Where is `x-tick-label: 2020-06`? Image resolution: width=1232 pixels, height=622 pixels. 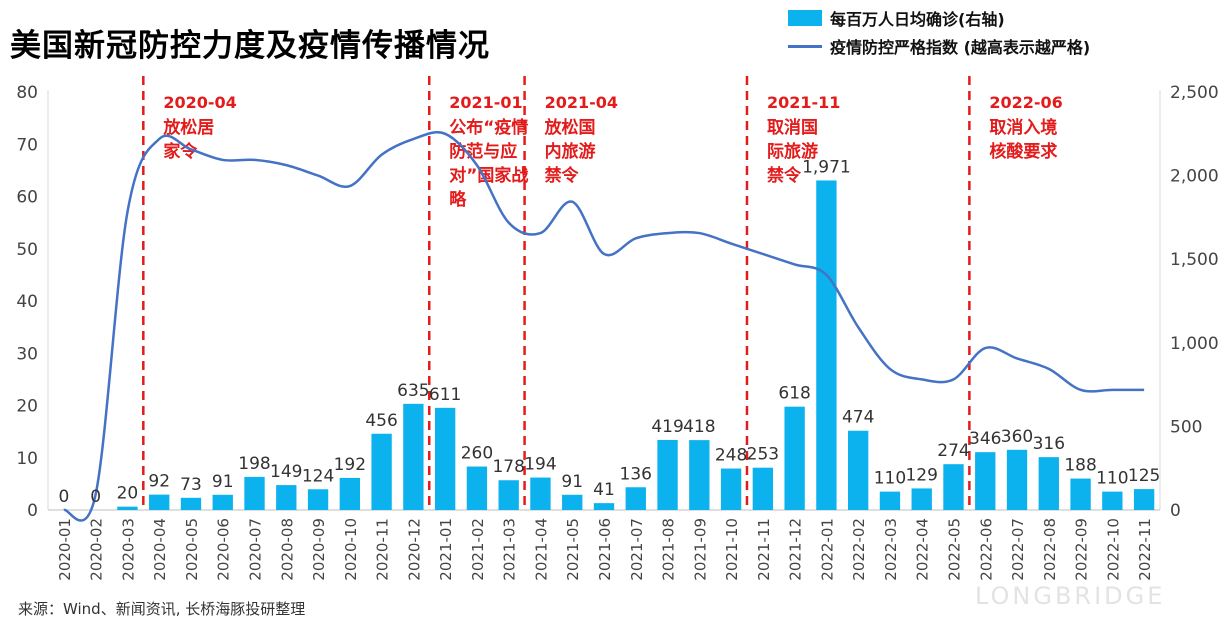
x-tick-label: 2020-06 is located at coordinates (224, 549).